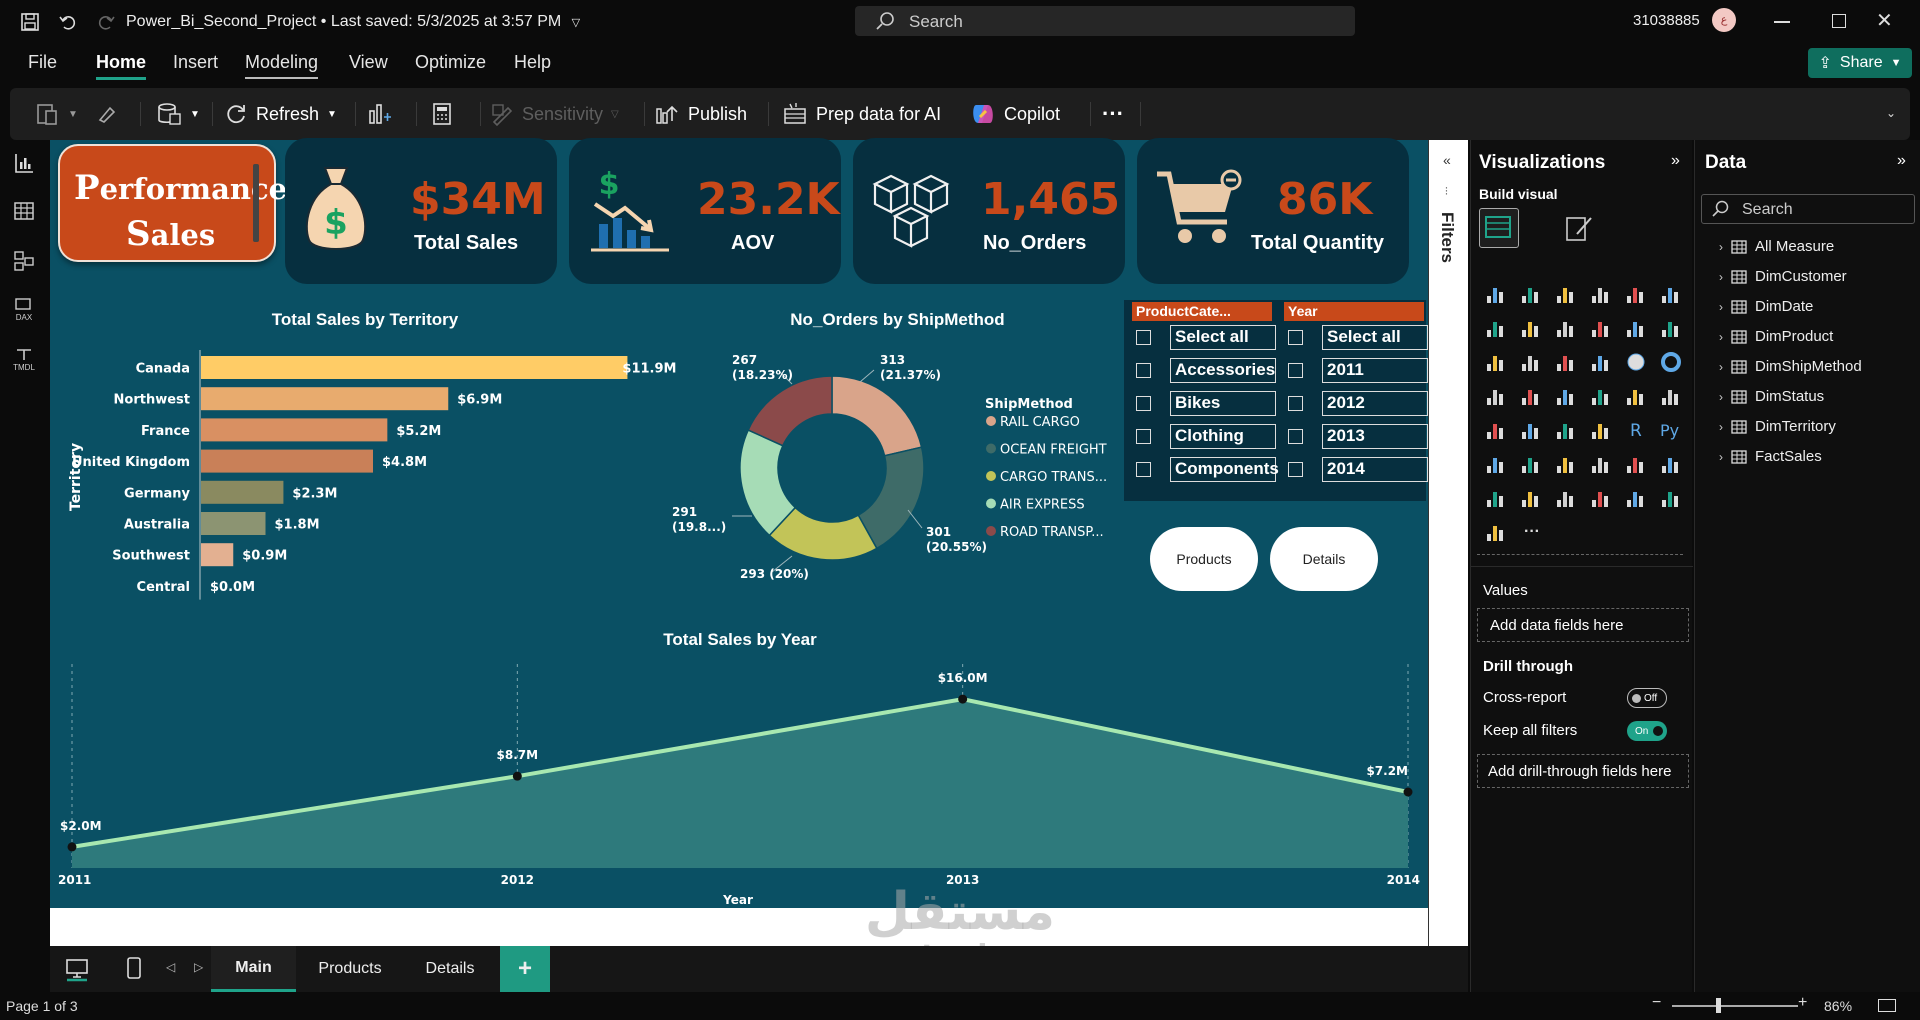  I want to click on gauge-visual-icon, so click(1636, 396).